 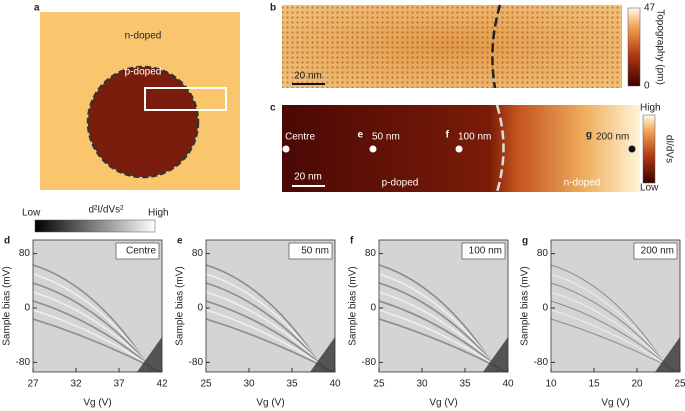 I want to click on colorbar-max: 47, so click(x=650, y=8).